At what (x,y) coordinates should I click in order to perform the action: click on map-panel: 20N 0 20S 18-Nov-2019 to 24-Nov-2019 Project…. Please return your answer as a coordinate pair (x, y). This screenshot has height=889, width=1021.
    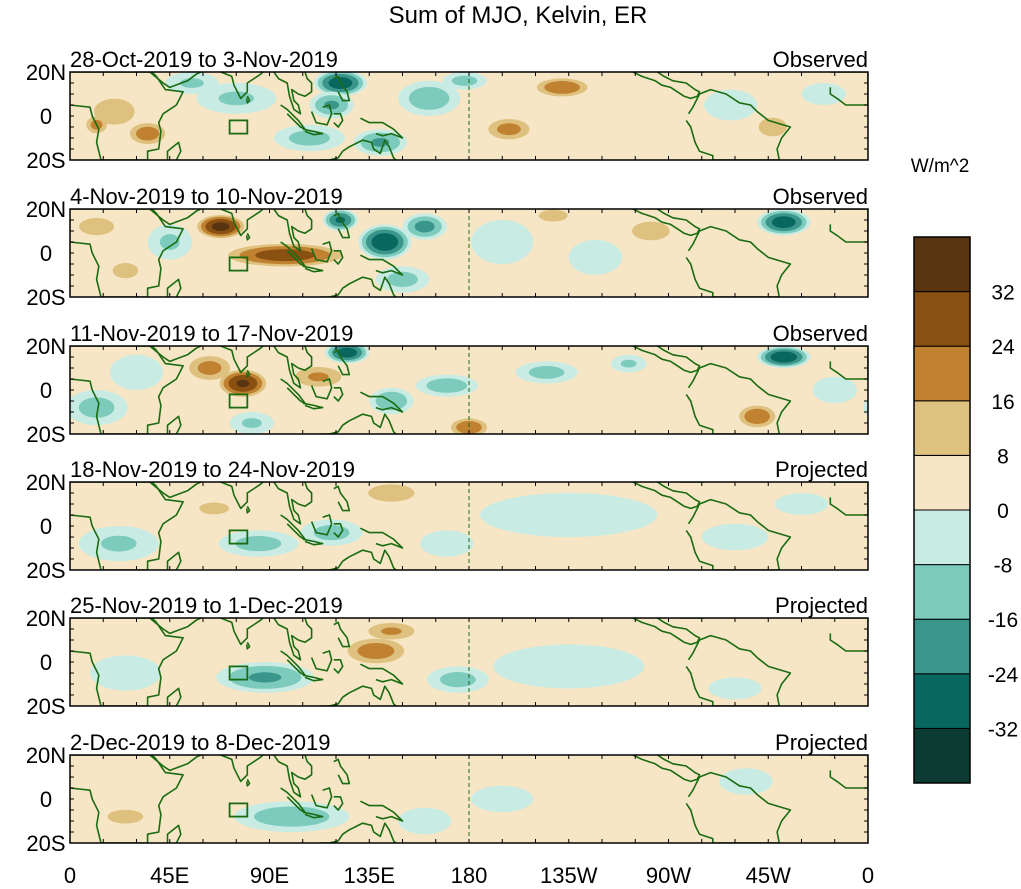
    Looking at the image, I should click on (447, 520).